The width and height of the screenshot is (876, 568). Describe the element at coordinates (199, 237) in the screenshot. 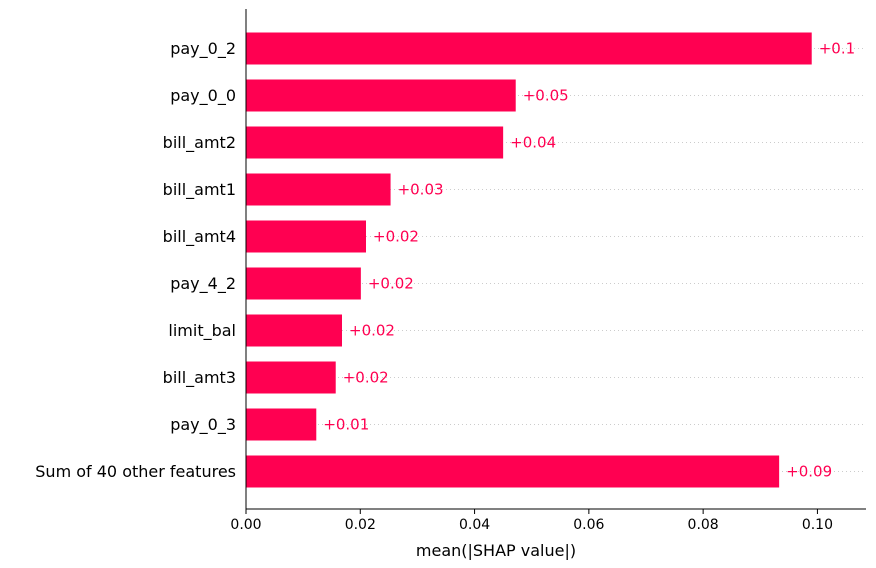

I see `category-label: bill_amt4` at that location.